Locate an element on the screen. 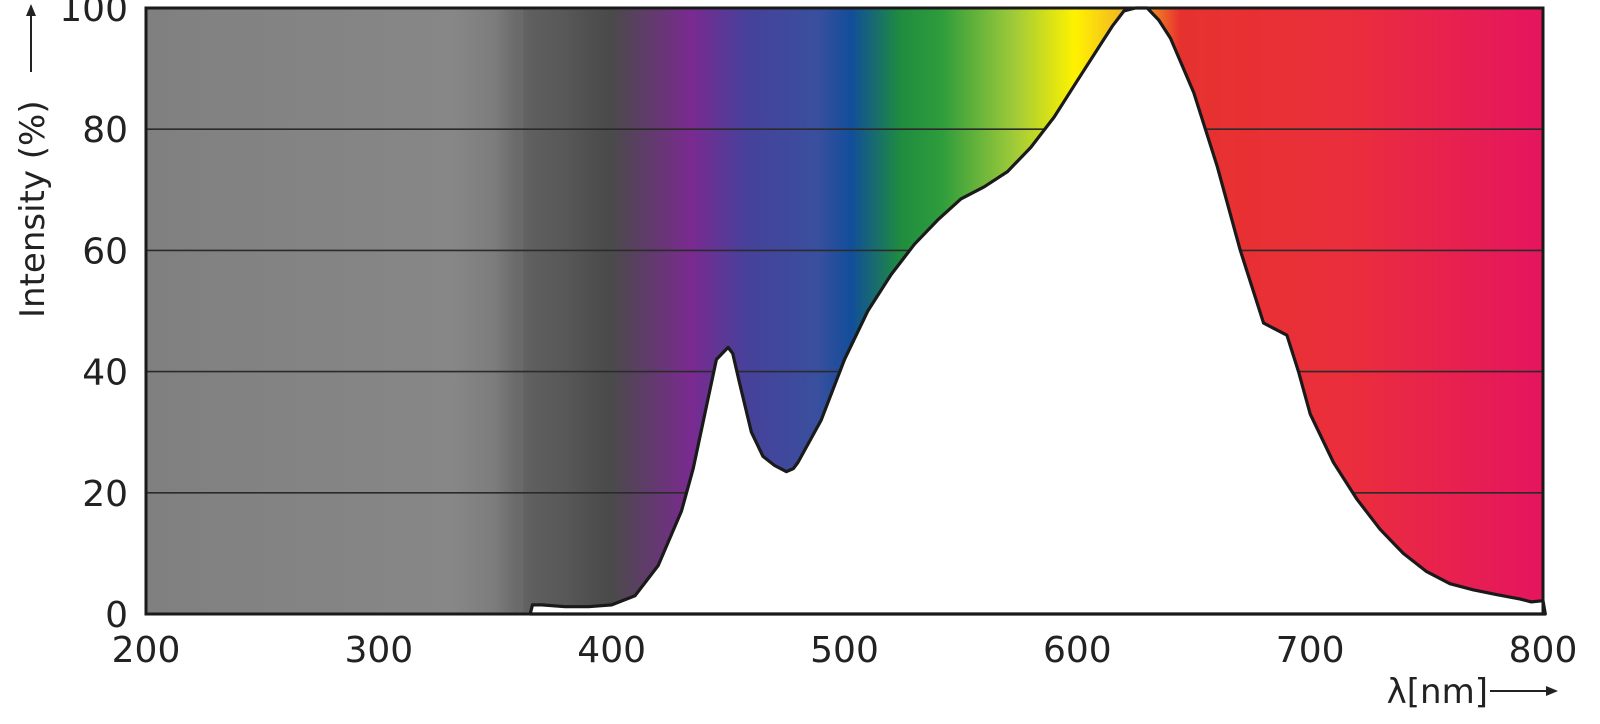  x-tick-200: 200 is located at coordinates (146, 650).